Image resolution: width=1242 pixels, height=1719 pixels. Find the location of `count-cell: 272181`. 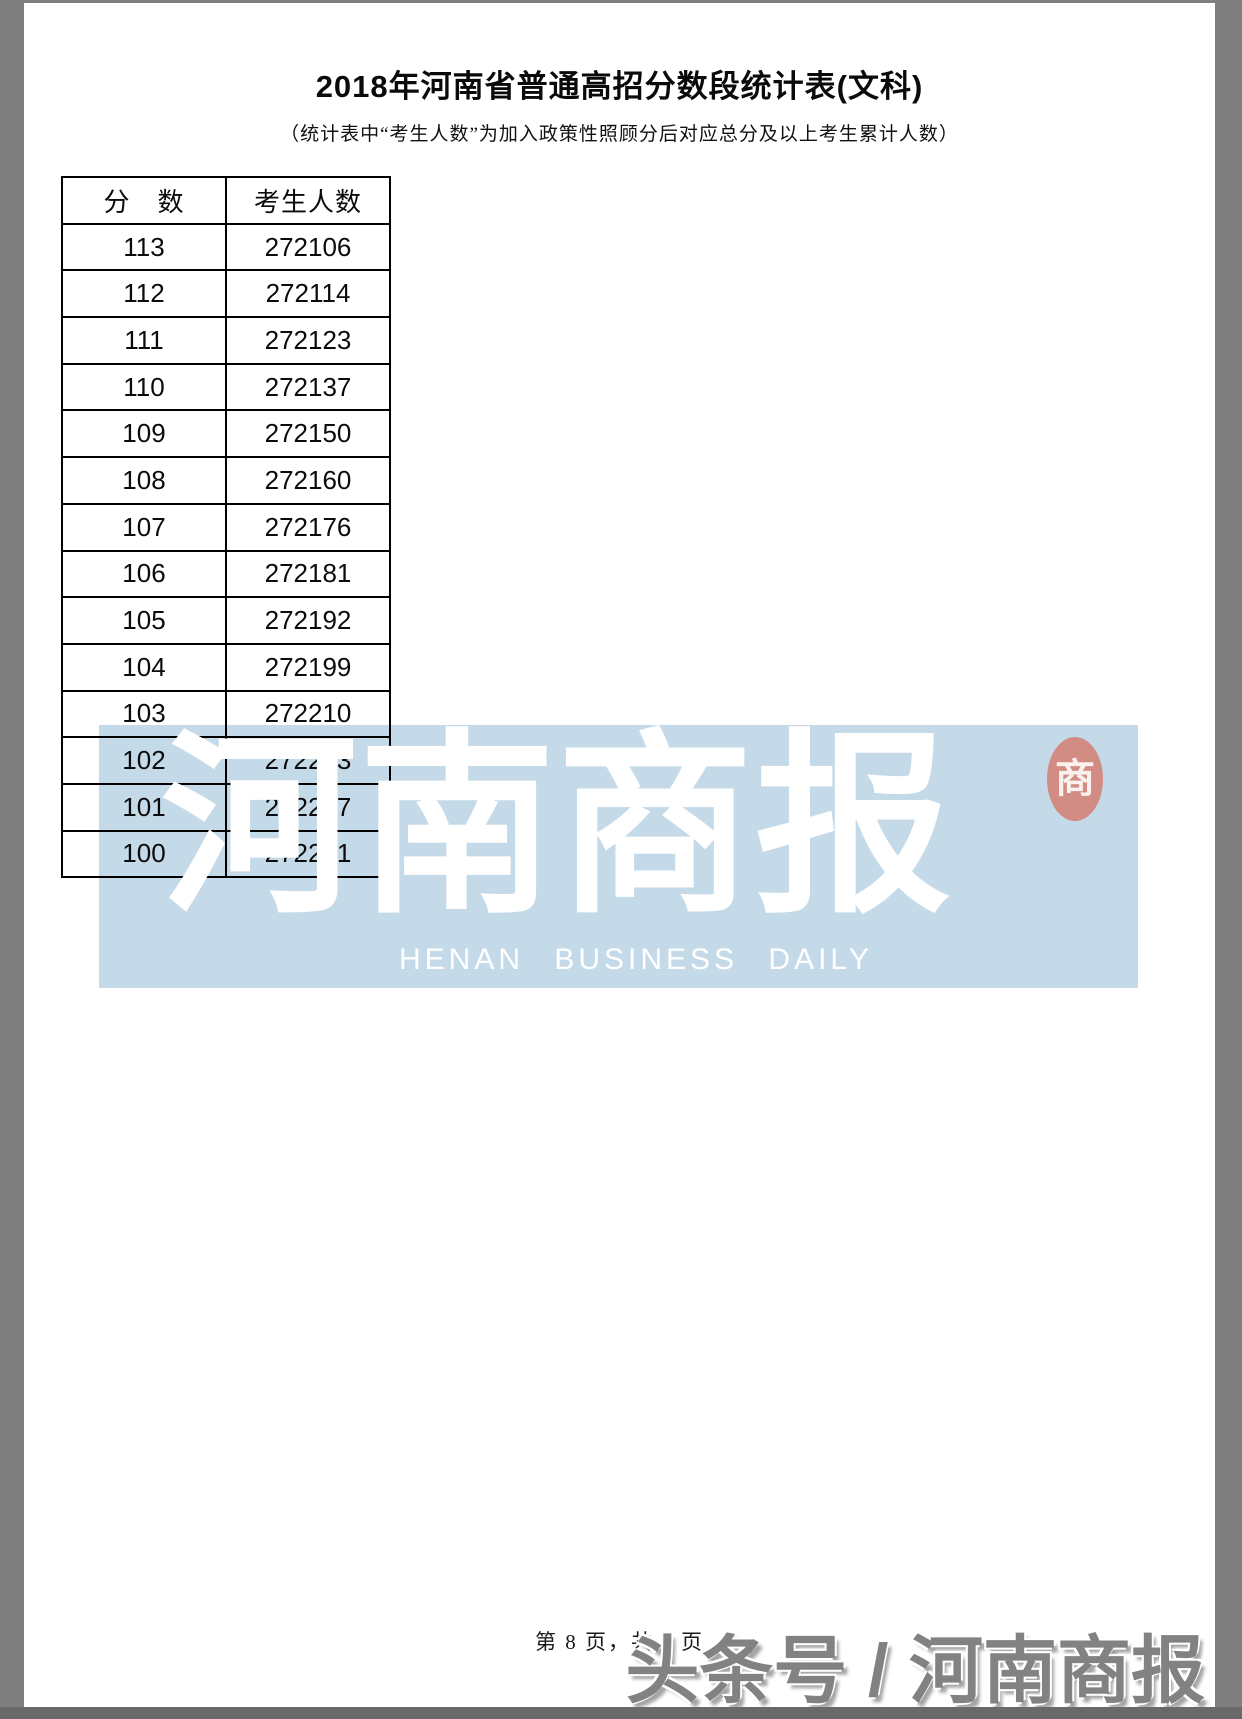

count-cell: 272181 is located at coordinates (308, 574).